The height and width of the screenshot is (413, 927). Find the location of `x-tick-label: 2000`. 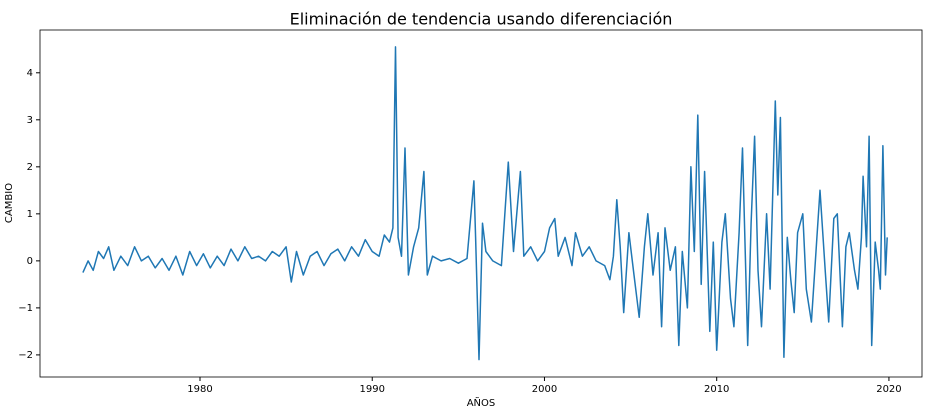

x-tick-label: 2000 is located at coordinates (544, 389).